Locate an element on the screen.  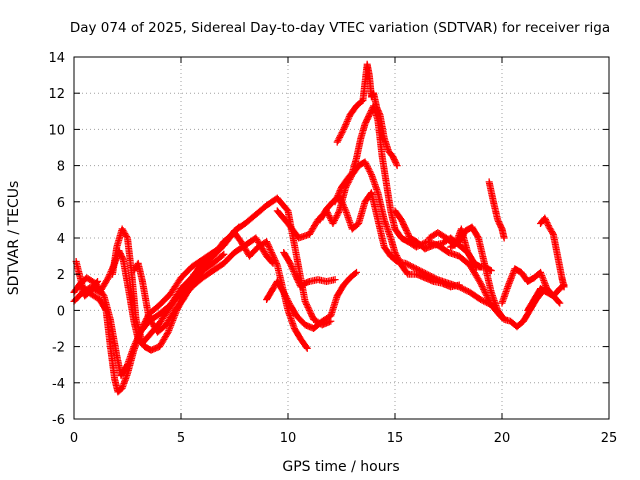
y-axis-label: SDTVAR / TECUs is located at coordinates (14, 238).